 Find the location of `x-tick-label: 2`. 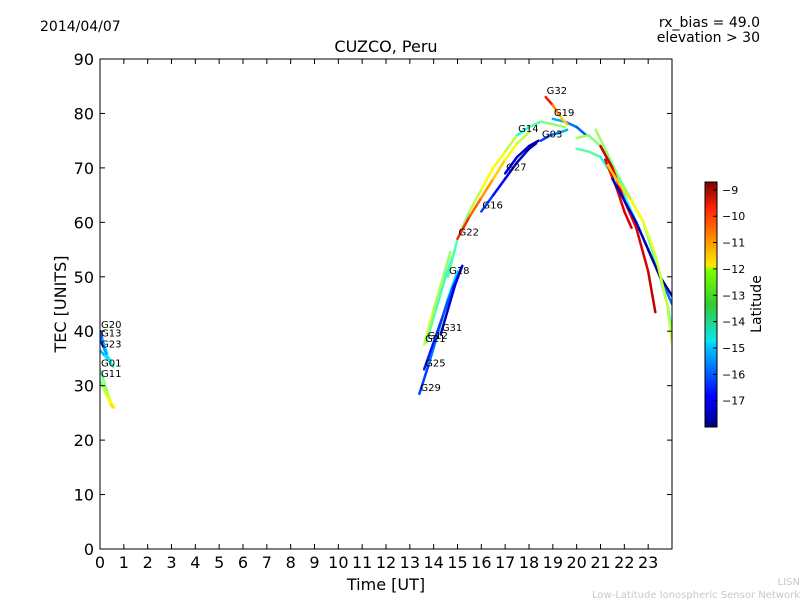

x-tick-label: 2 is located at coordinates (148, 562).